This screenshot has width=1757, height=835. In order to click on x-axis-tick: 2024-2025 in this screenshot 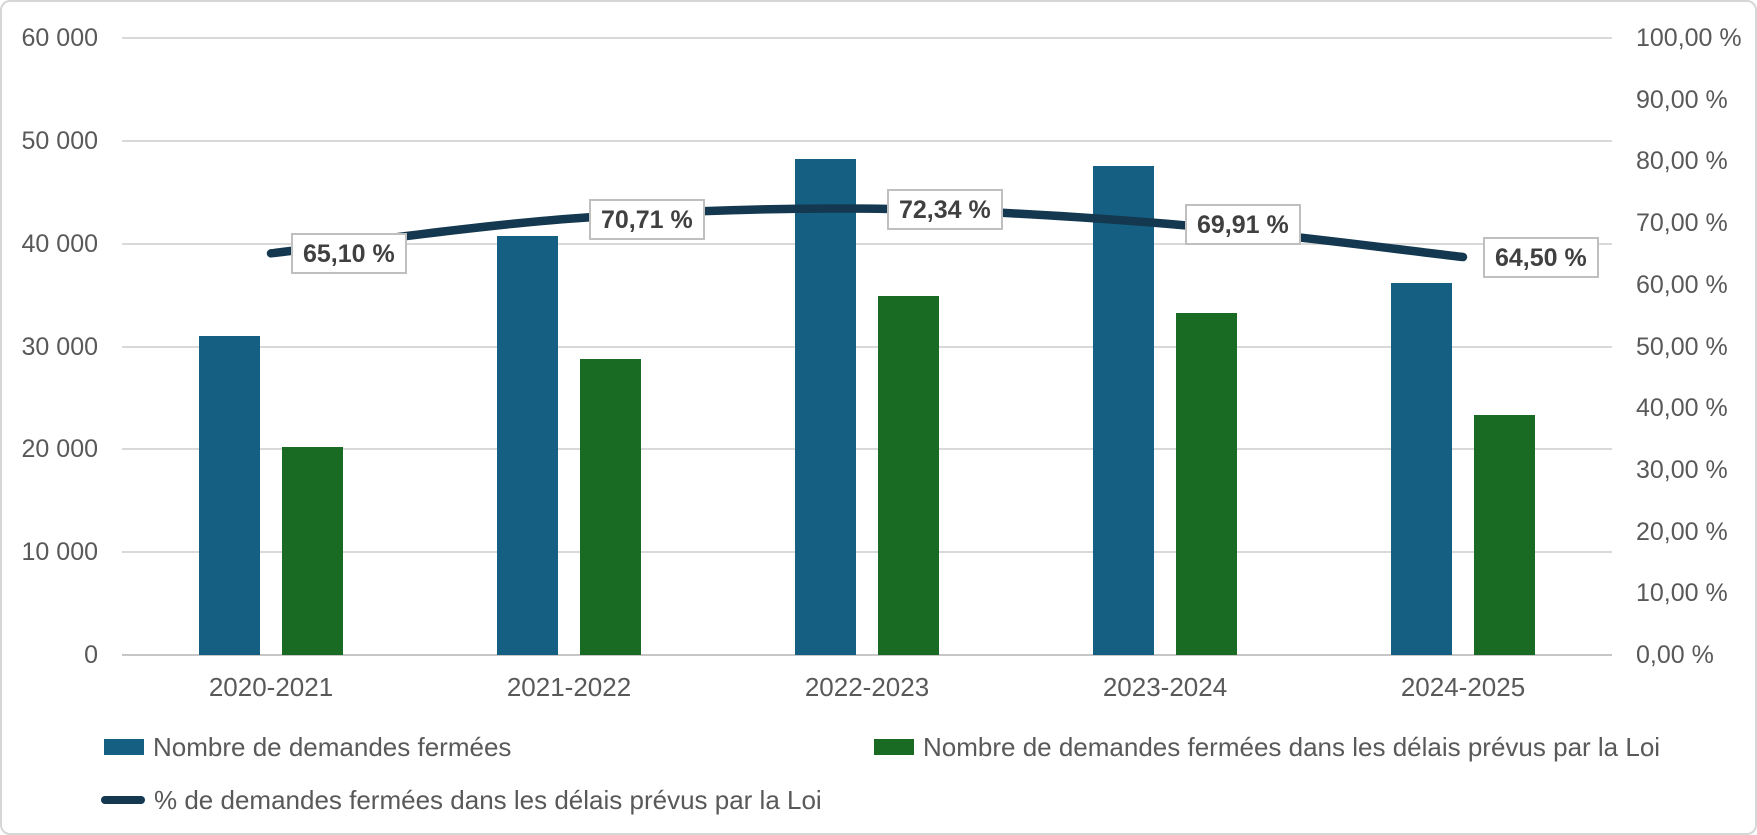, I will do `click(1463, 687)`.